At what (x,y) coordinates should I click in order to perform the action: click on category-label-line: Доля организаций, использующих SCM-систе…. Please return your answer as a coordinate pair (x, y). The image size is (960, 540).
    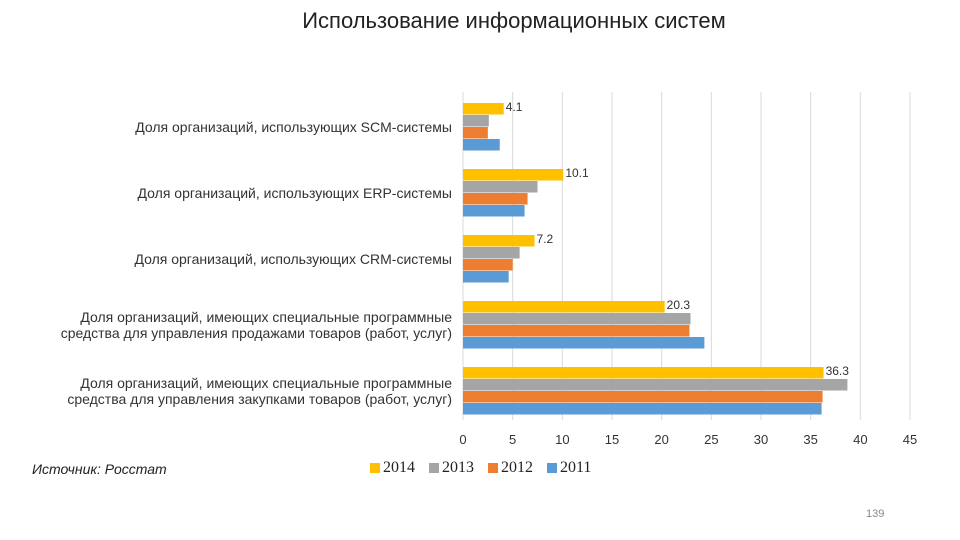
    Looking at the image, I should click on (293, 127).